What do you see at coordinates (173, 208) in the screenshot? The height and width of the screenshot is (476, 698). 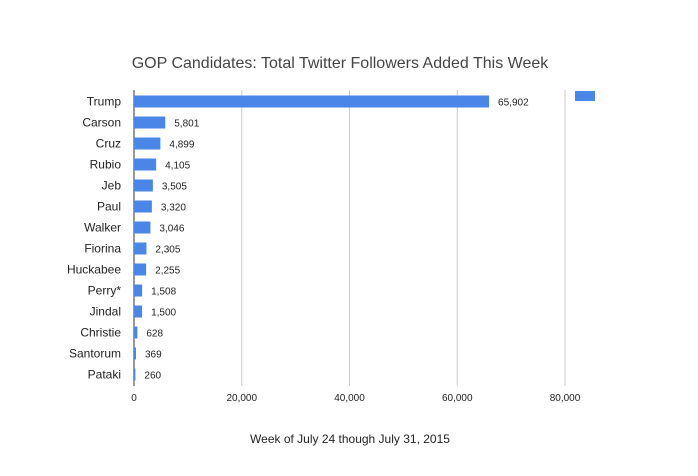 I see `value-label: 3,320` at bounding box center [173, 208].